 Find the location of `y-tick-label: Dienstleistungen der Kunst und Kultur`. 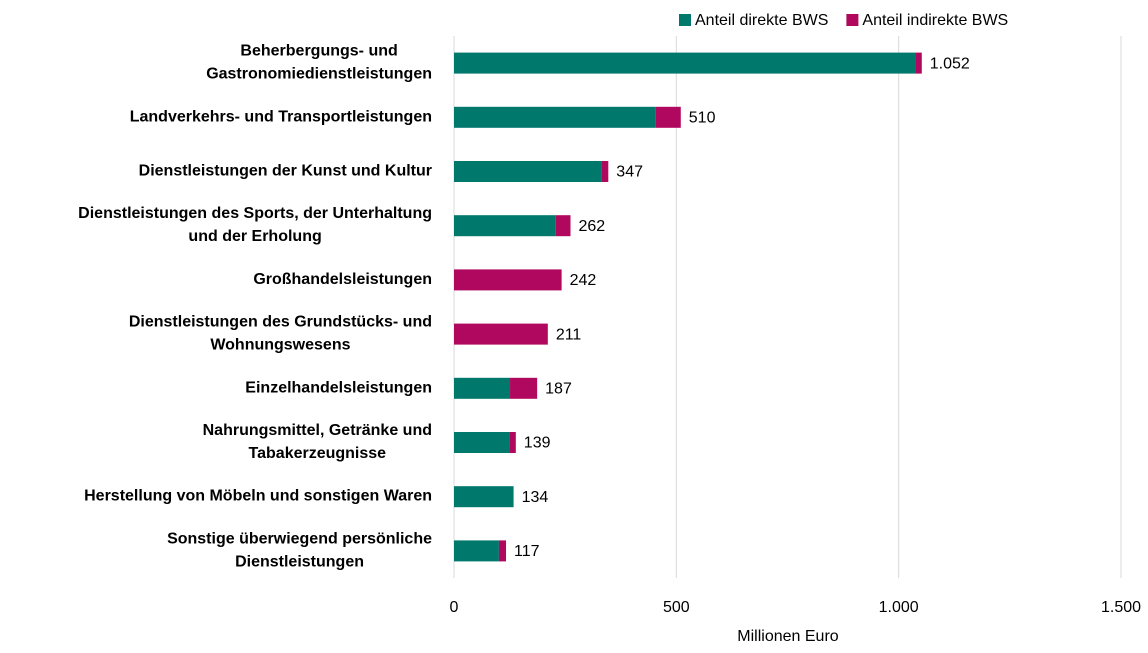

y-tick-label: Dienstleistungen der Kunst und Kultur is located at coordinates (285, 171).